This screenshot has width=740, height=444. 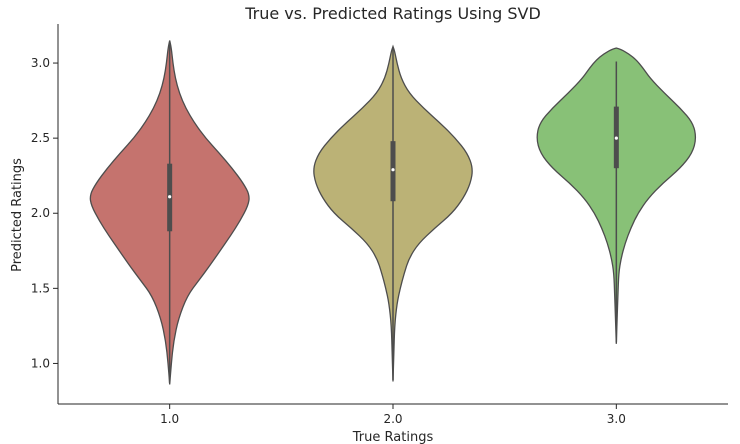 I want to click on x-tick-label: 3.0, so click(x=616, y=419).